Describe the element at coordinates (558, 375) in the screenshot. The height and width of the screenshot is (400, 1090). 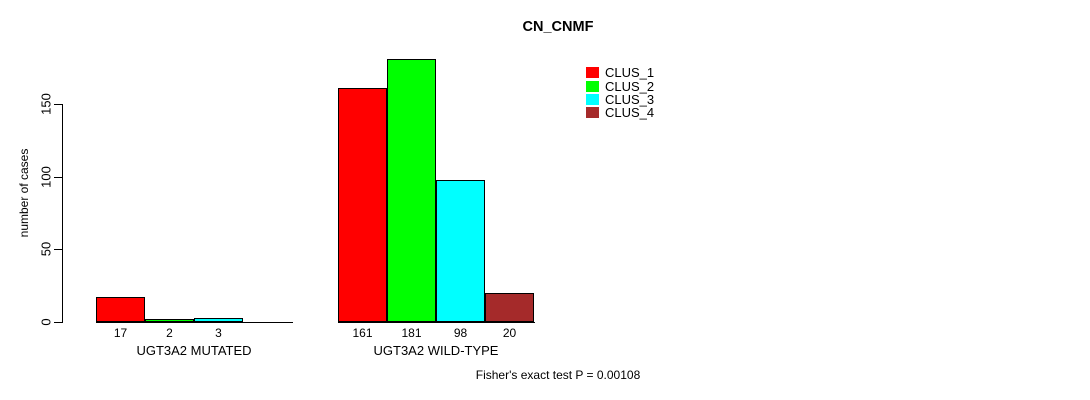
I see `fisher-test-annotation: Fisher's exact test P = 0.00108` at that location.